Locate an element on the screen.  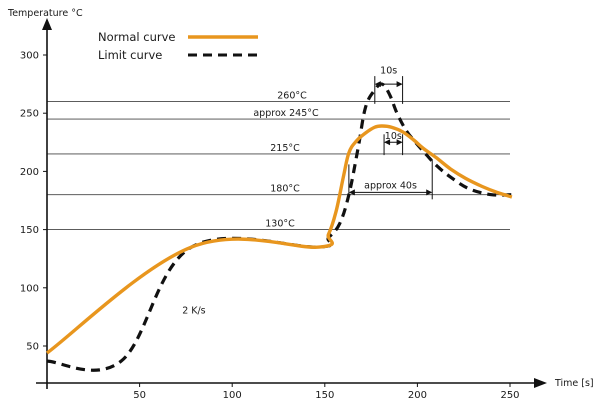
interval-label-2: approx 40s is located at coordinates (390, 185).